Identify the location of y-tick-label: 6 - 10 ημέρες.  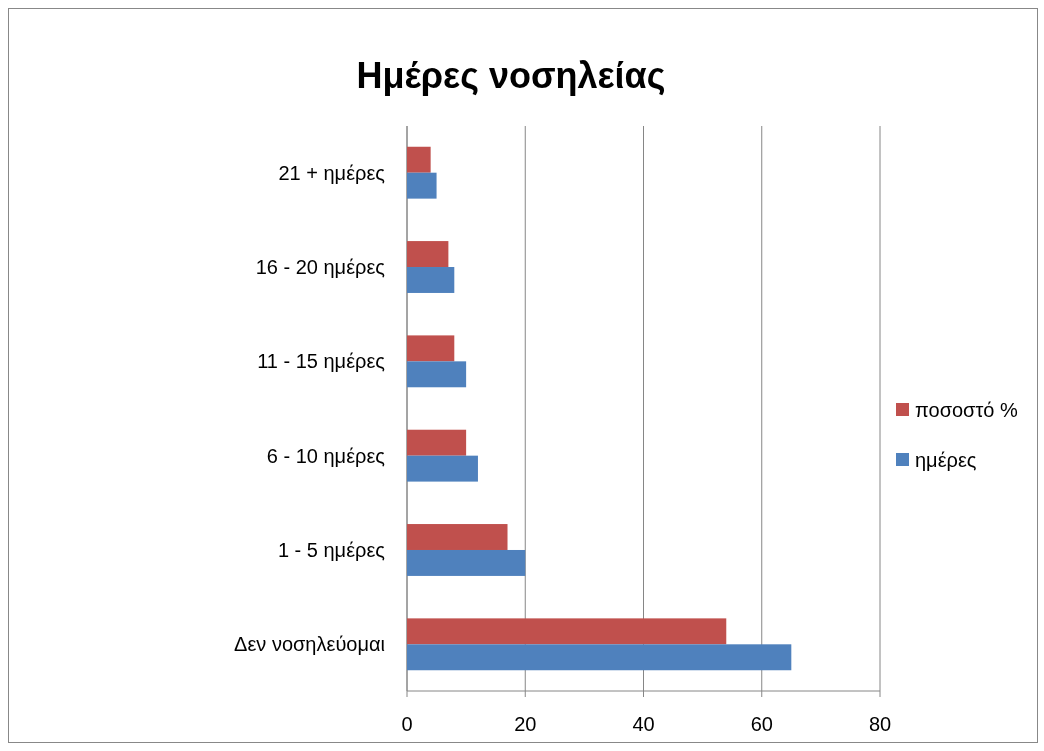
(326, 455).